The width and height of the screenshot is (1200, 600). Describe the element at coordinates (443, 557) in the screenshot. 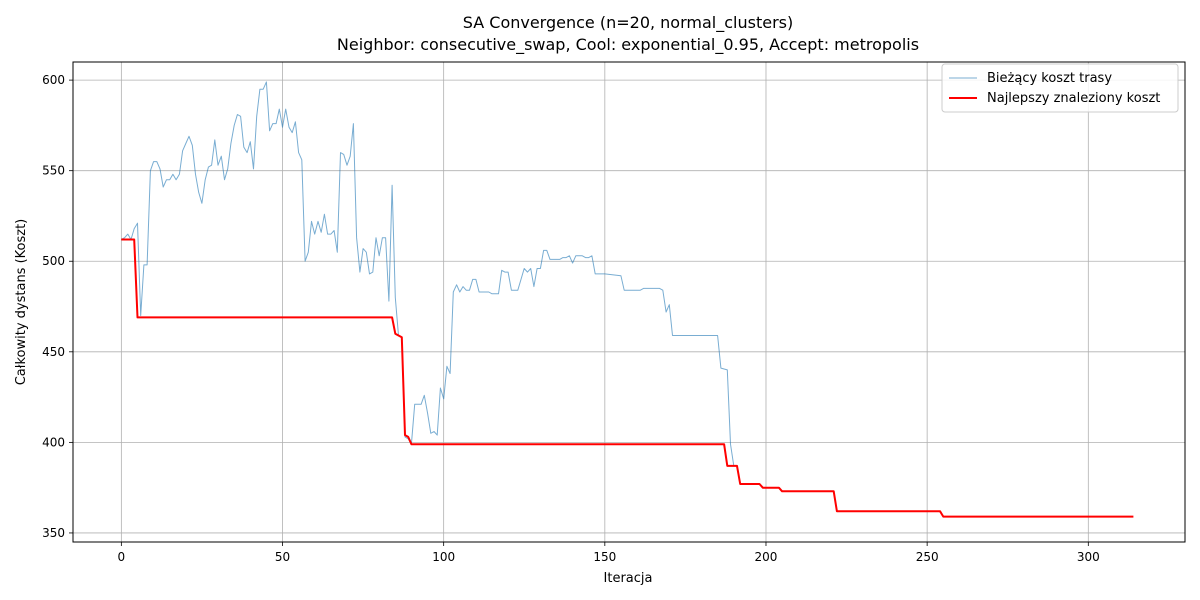

I see `x-tick-label: 100` at that location.